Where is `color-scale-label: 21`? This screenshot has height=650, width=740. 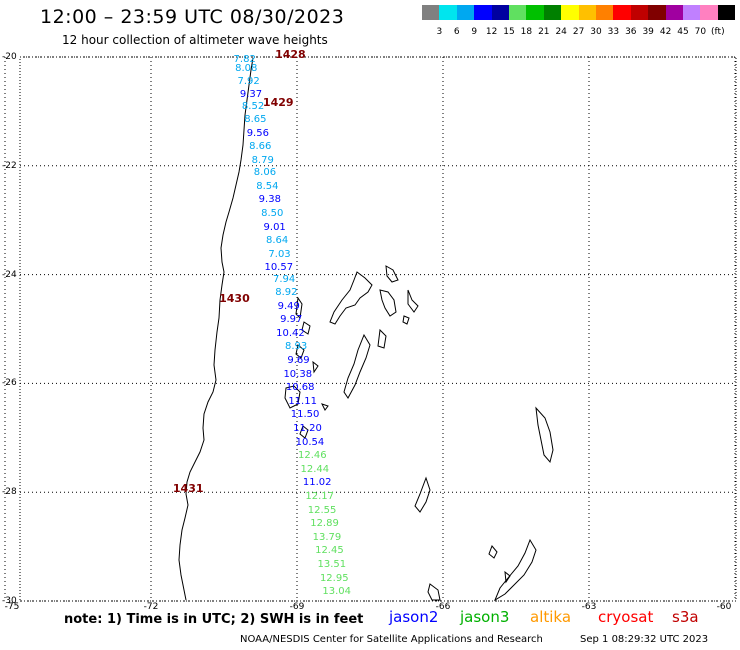
color-scale-label: 21 is located at coordinates (544, 32).